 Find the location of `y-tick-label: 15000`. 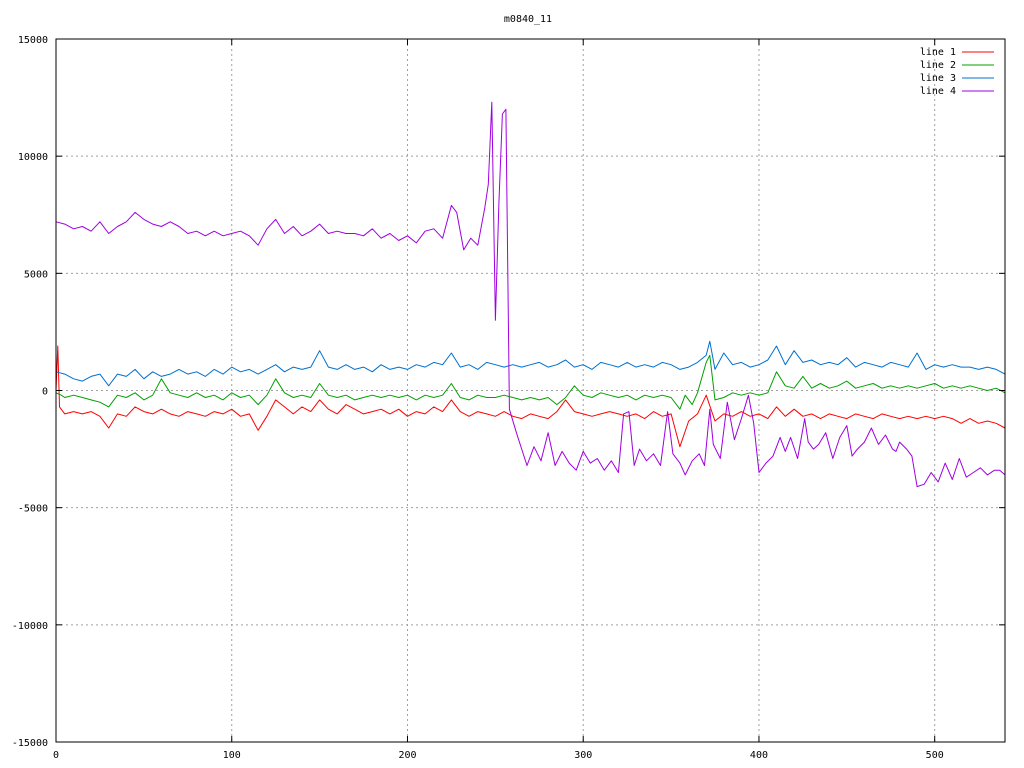

y-tick-label: 15000 is located at coordinates (33, 40).